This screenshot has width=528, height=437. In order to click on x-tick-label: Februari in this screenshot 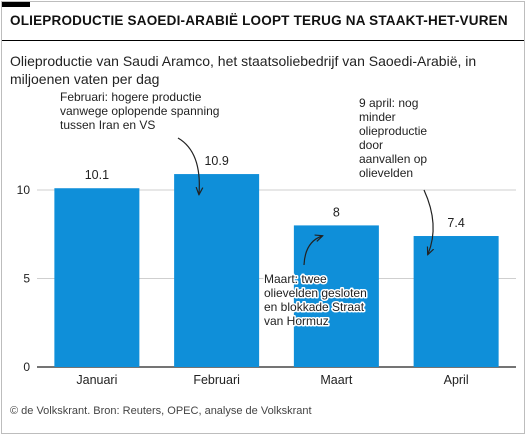, I will do `click(216, 380)`.